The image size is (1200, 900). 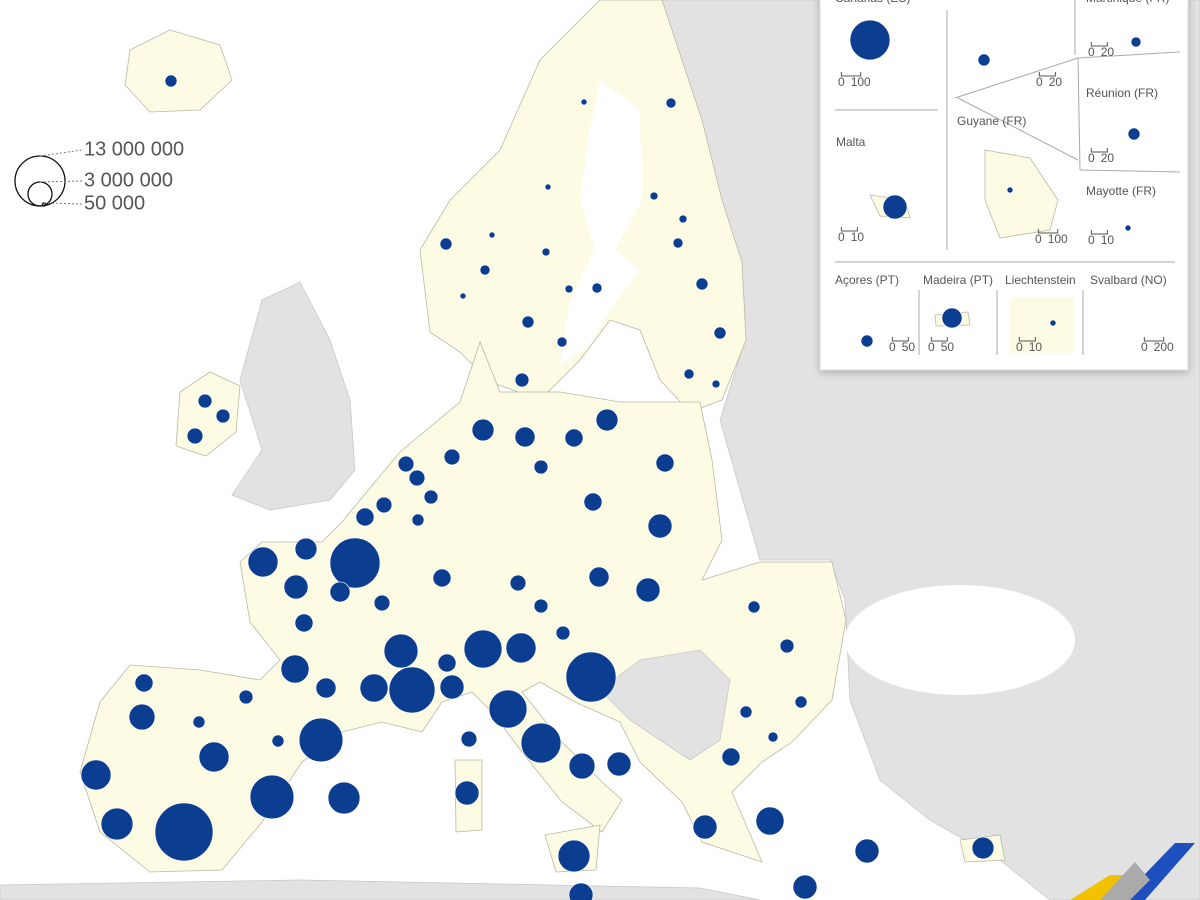 I want to click on inset-label: Canarias (ES), so click(x=872, y=2).